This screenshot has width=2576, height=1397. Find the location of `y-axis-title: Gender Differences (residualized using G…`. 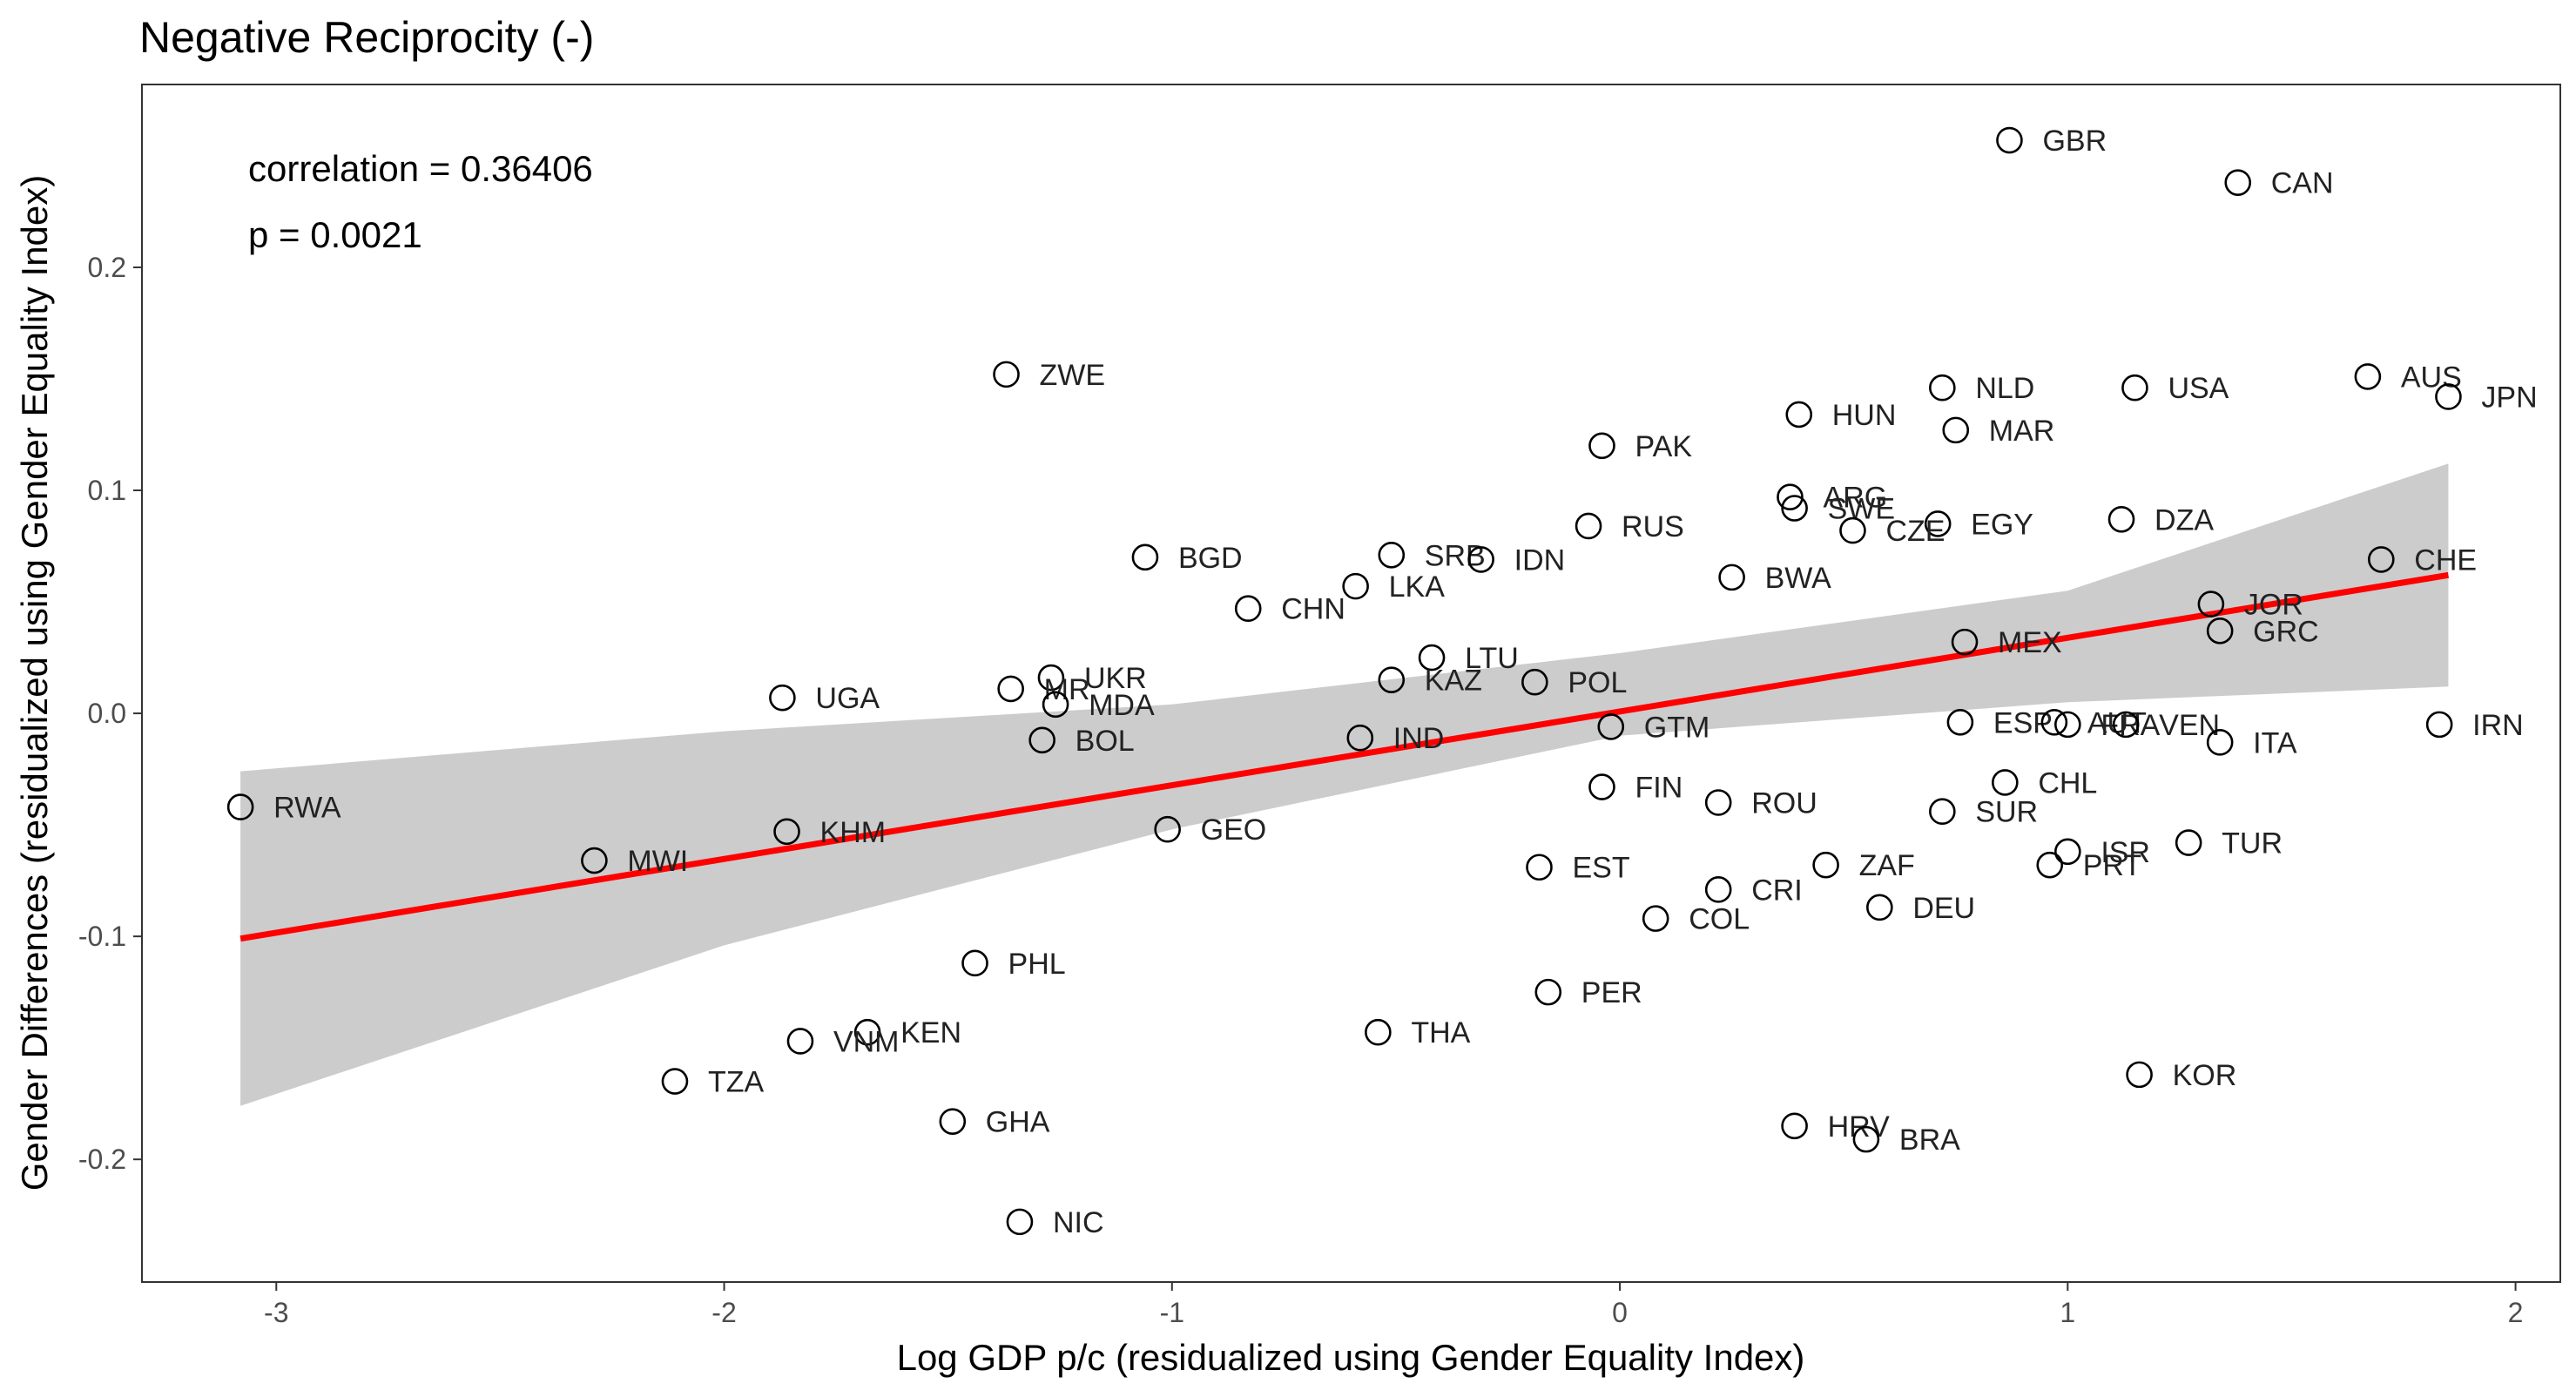

y-axis-title: Gender Differences (residualized using G… is located at coordinates (34, 683).